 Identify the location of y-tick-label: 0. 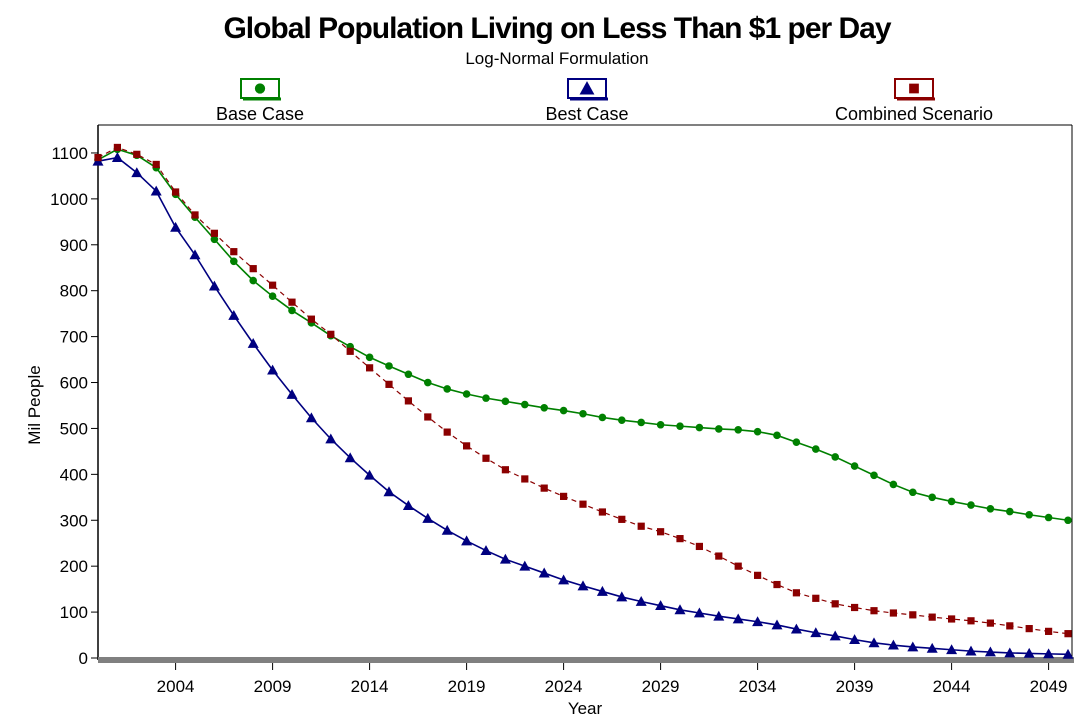
(83, 658).